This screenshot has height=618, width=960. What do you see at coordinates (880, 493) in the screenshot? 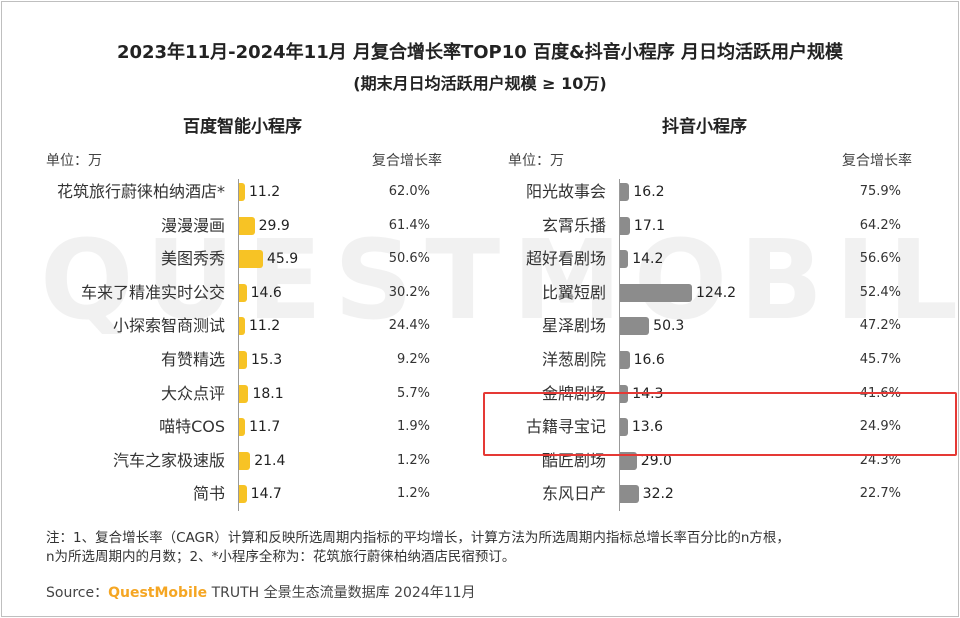
I see `douyin-rate-label: 22.7%` at bounding box center [880, 493].